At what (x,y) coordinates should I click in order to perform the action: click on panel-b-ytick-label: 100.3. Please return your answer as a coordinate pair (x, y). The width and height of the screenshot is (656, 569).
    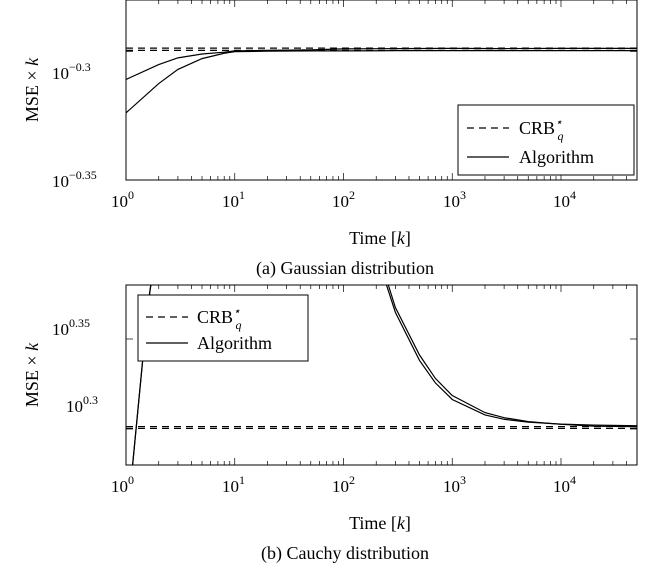
    Looking at the image, I should click on (82, 404).